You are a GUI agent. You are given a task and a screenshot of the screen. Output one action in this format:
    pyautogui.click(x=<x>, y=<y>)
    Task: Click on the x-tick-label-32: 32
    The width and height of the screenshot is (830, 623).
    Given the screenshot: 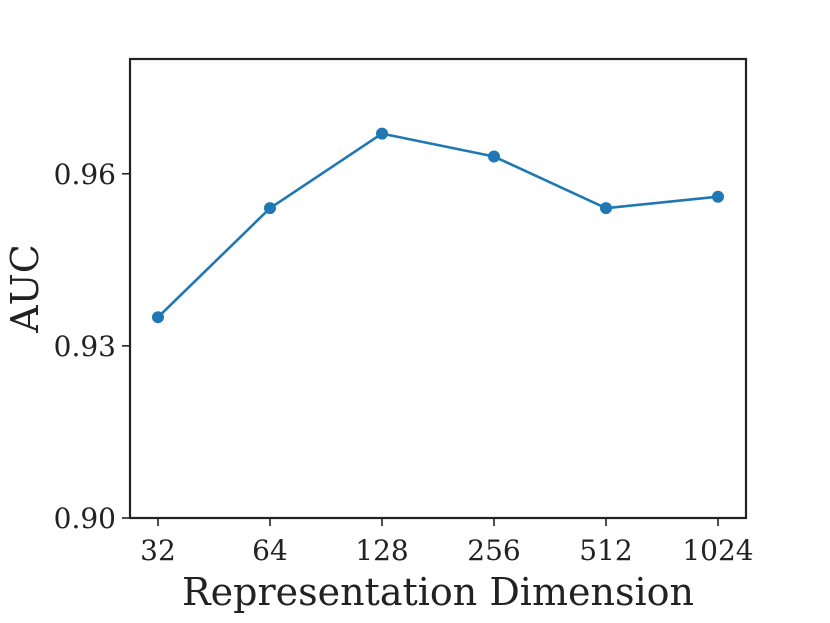 What is the action you would take?
    pyautogui.click(x=158, y=550)
    